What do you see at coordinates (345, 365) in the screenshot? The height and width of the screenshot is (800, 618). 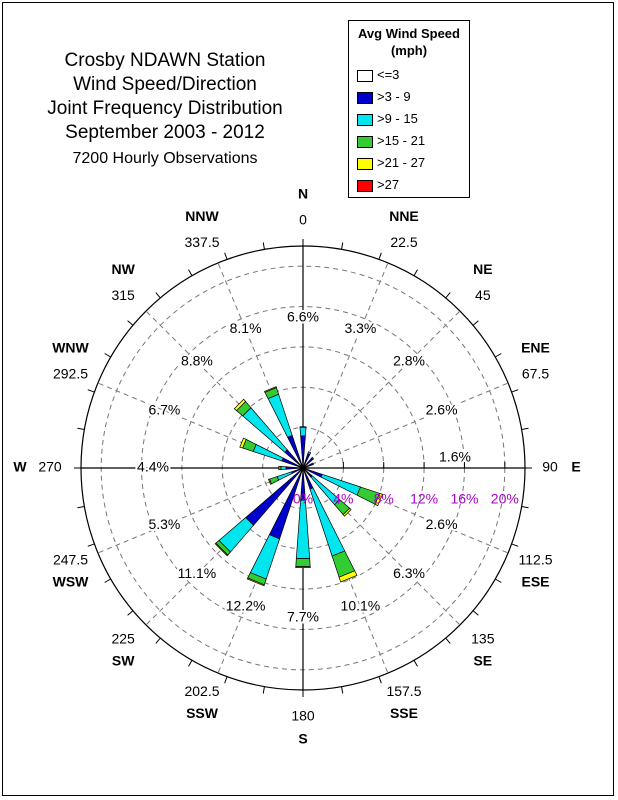 I see `spoke-NNE` at bounding box center [345, 365].